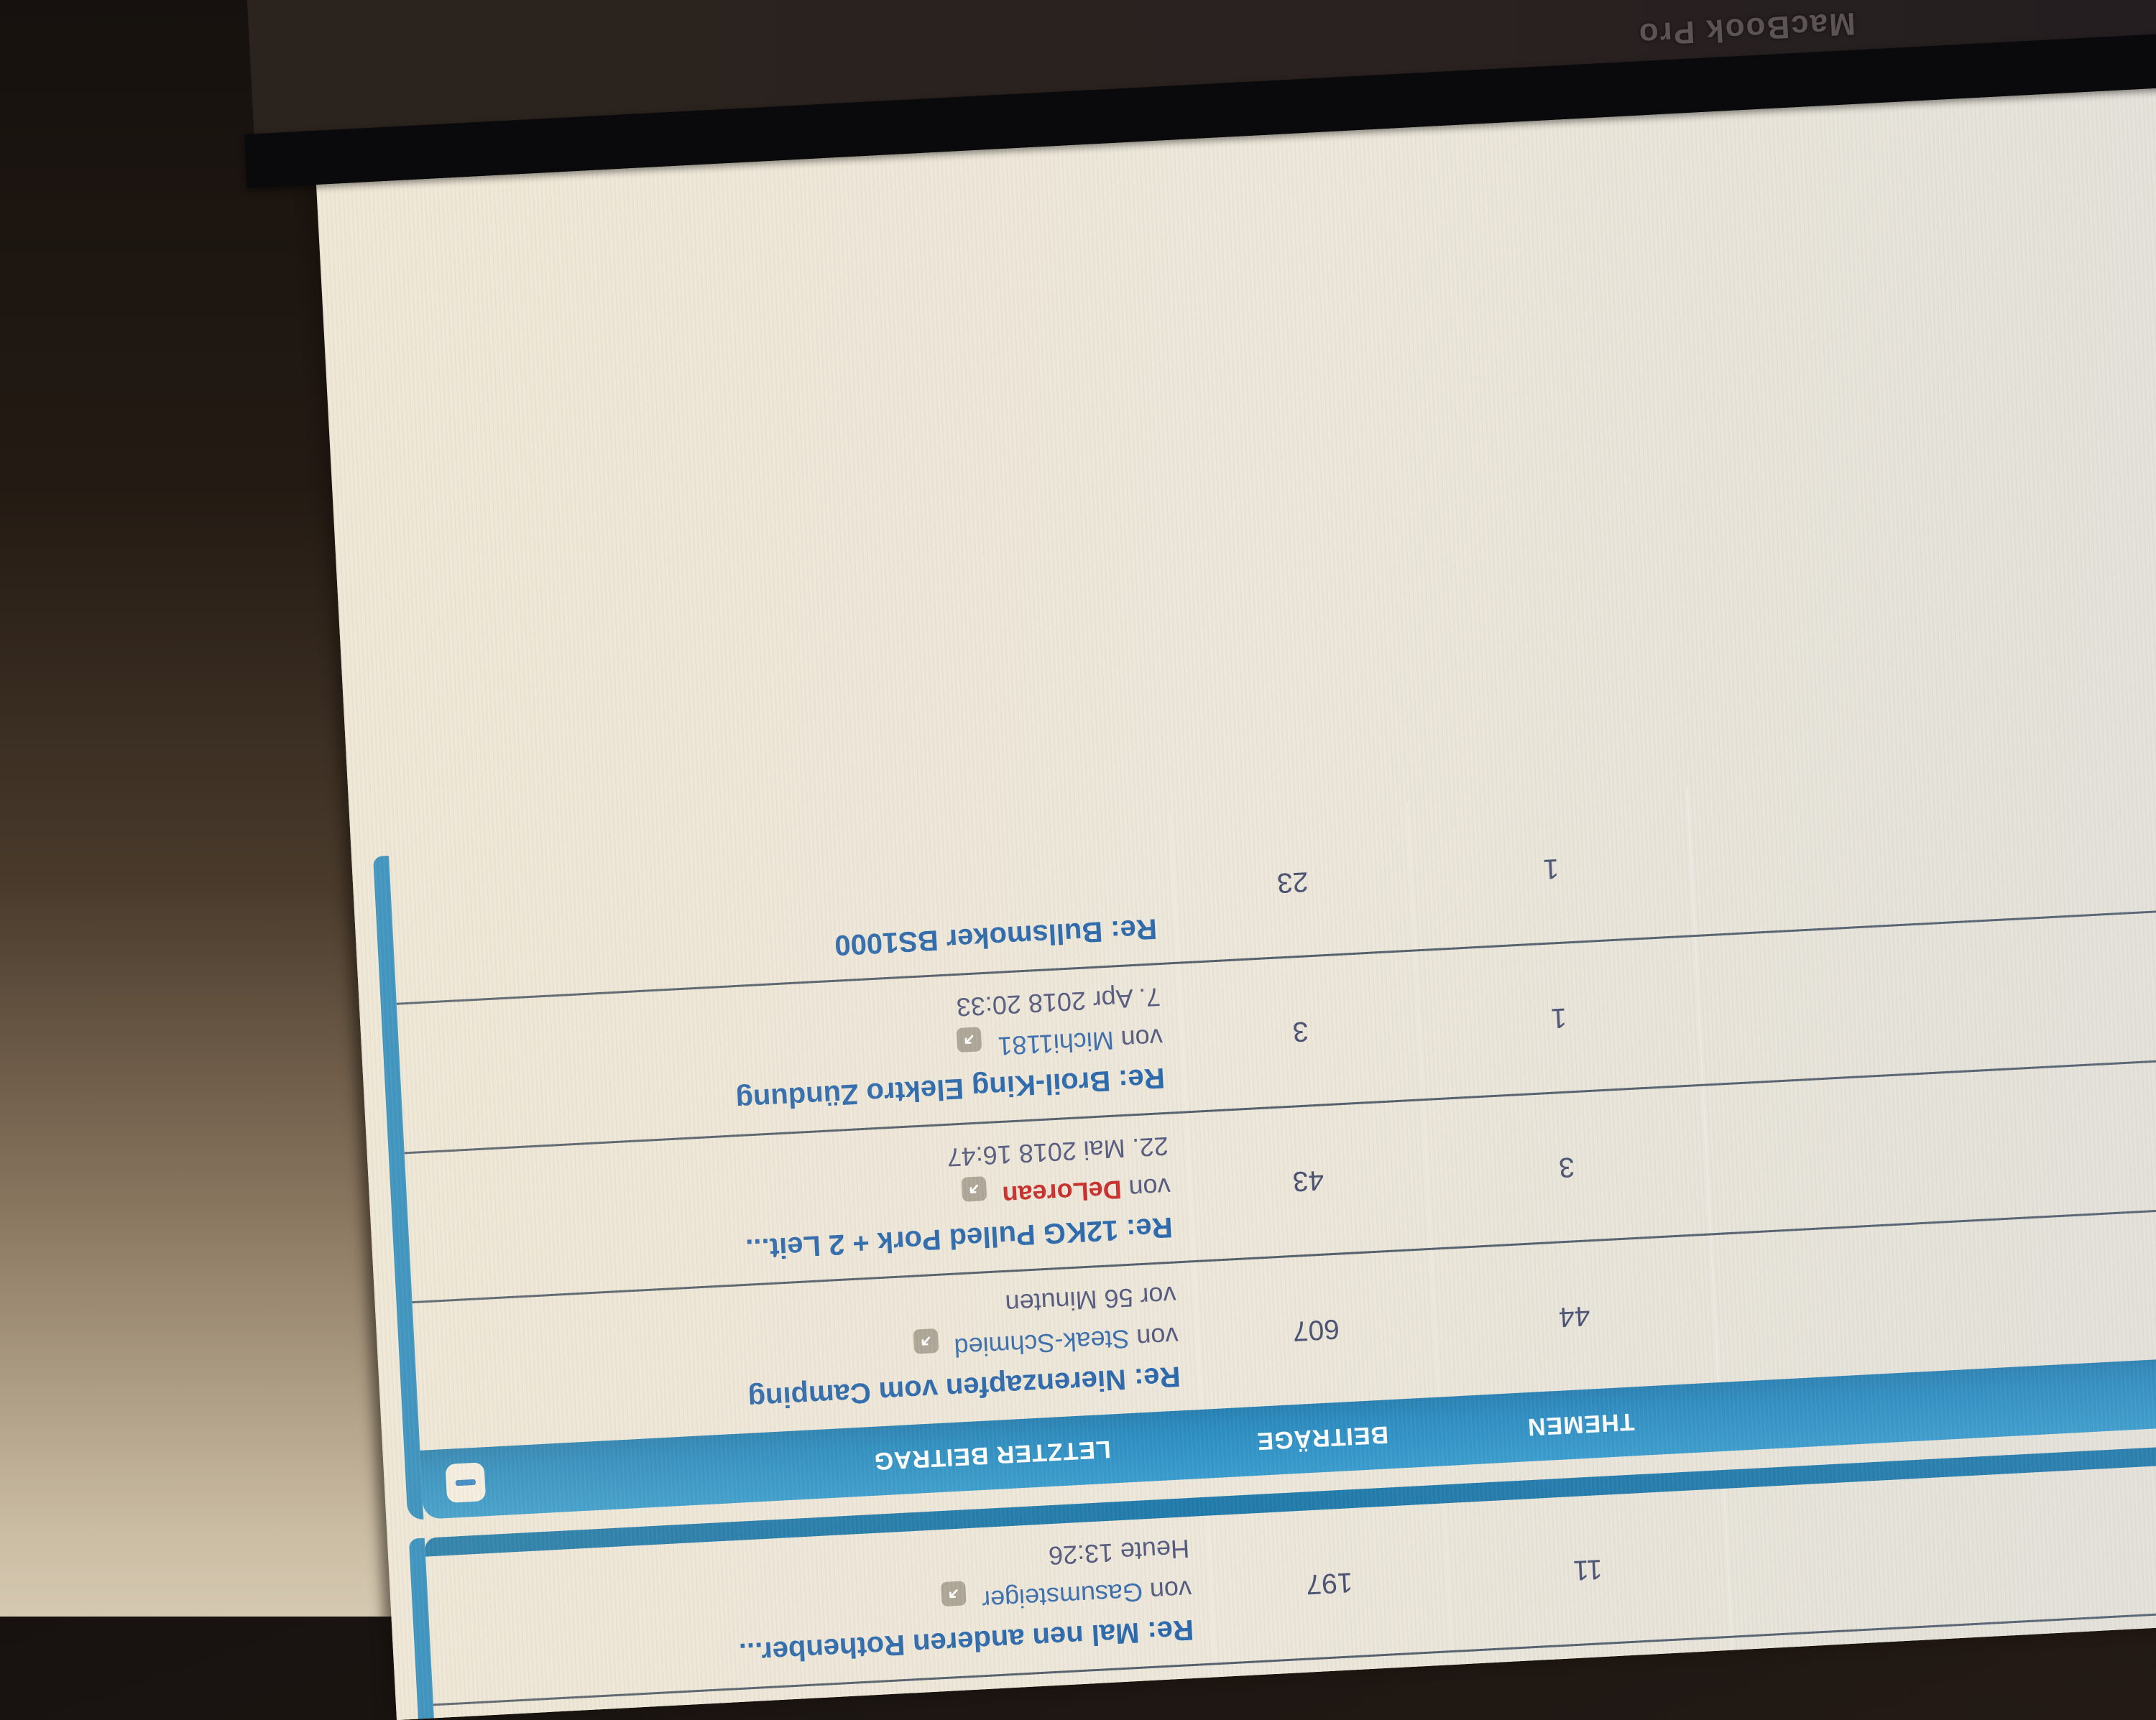 The image size is (2156, 1720). What do you see at coordinates (1056, 1043) in the screenshot?
I see `topic-username: Michi1181` at bounding box center [1056, 1043].